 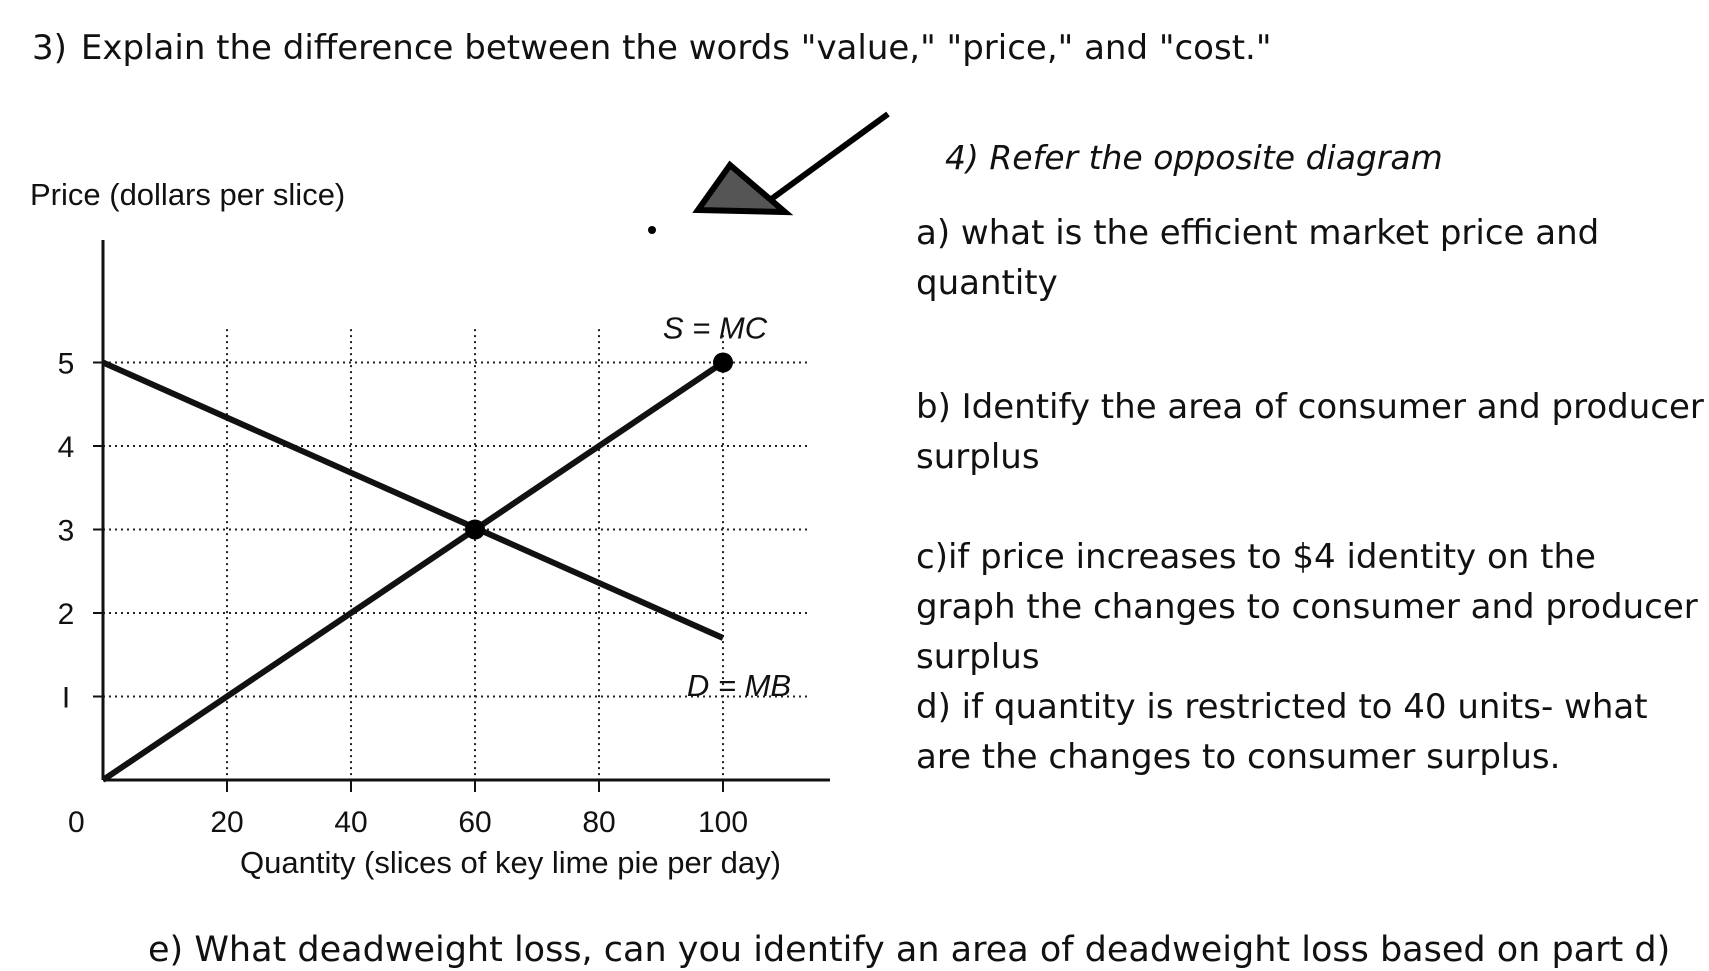 What do you see at coordinates (598, 822) in the screenshot?
I see `x-tick-label-80: 80` at bounding box center [598, 822].